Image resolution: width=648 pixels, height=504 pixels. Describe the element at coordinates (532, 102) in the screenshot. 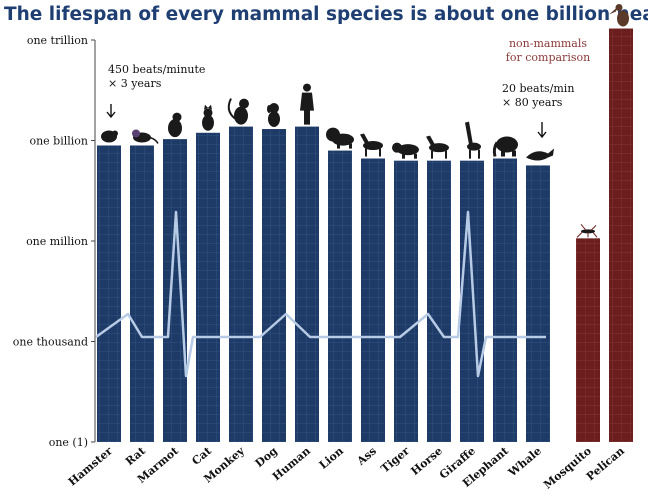

I see `annotation-whale-line2: × 80 years` at that location.